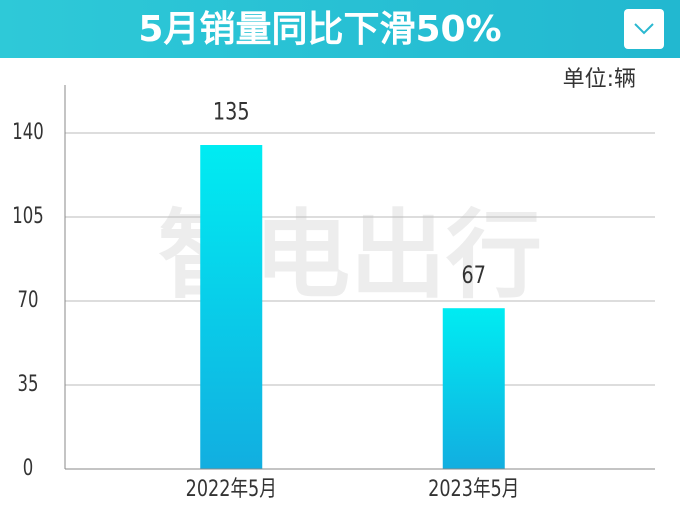  I want to click on y-tick-label: 105, so click(27, 216).